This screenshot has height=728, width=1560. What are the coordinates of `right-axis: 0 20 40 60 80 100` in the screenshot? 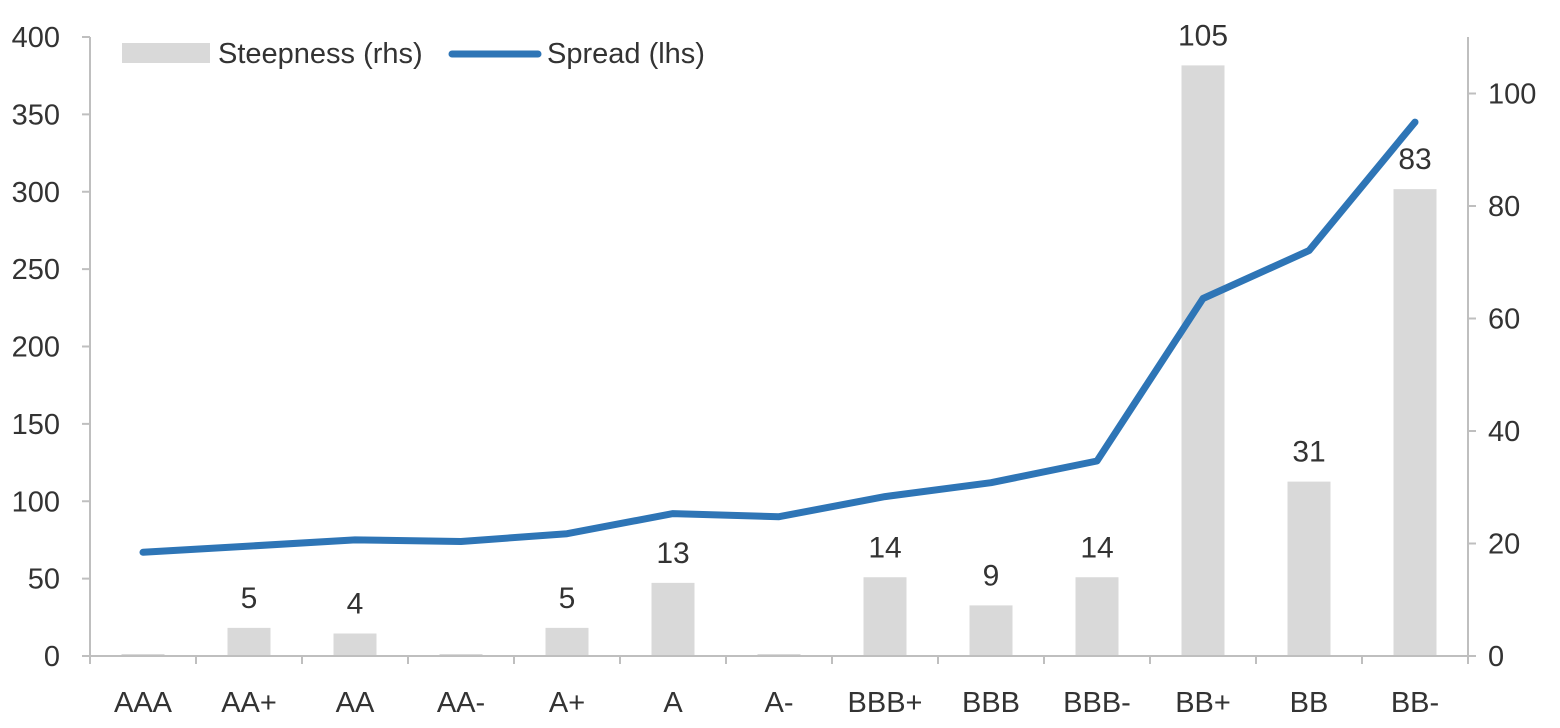 It's located at (1501, 355).